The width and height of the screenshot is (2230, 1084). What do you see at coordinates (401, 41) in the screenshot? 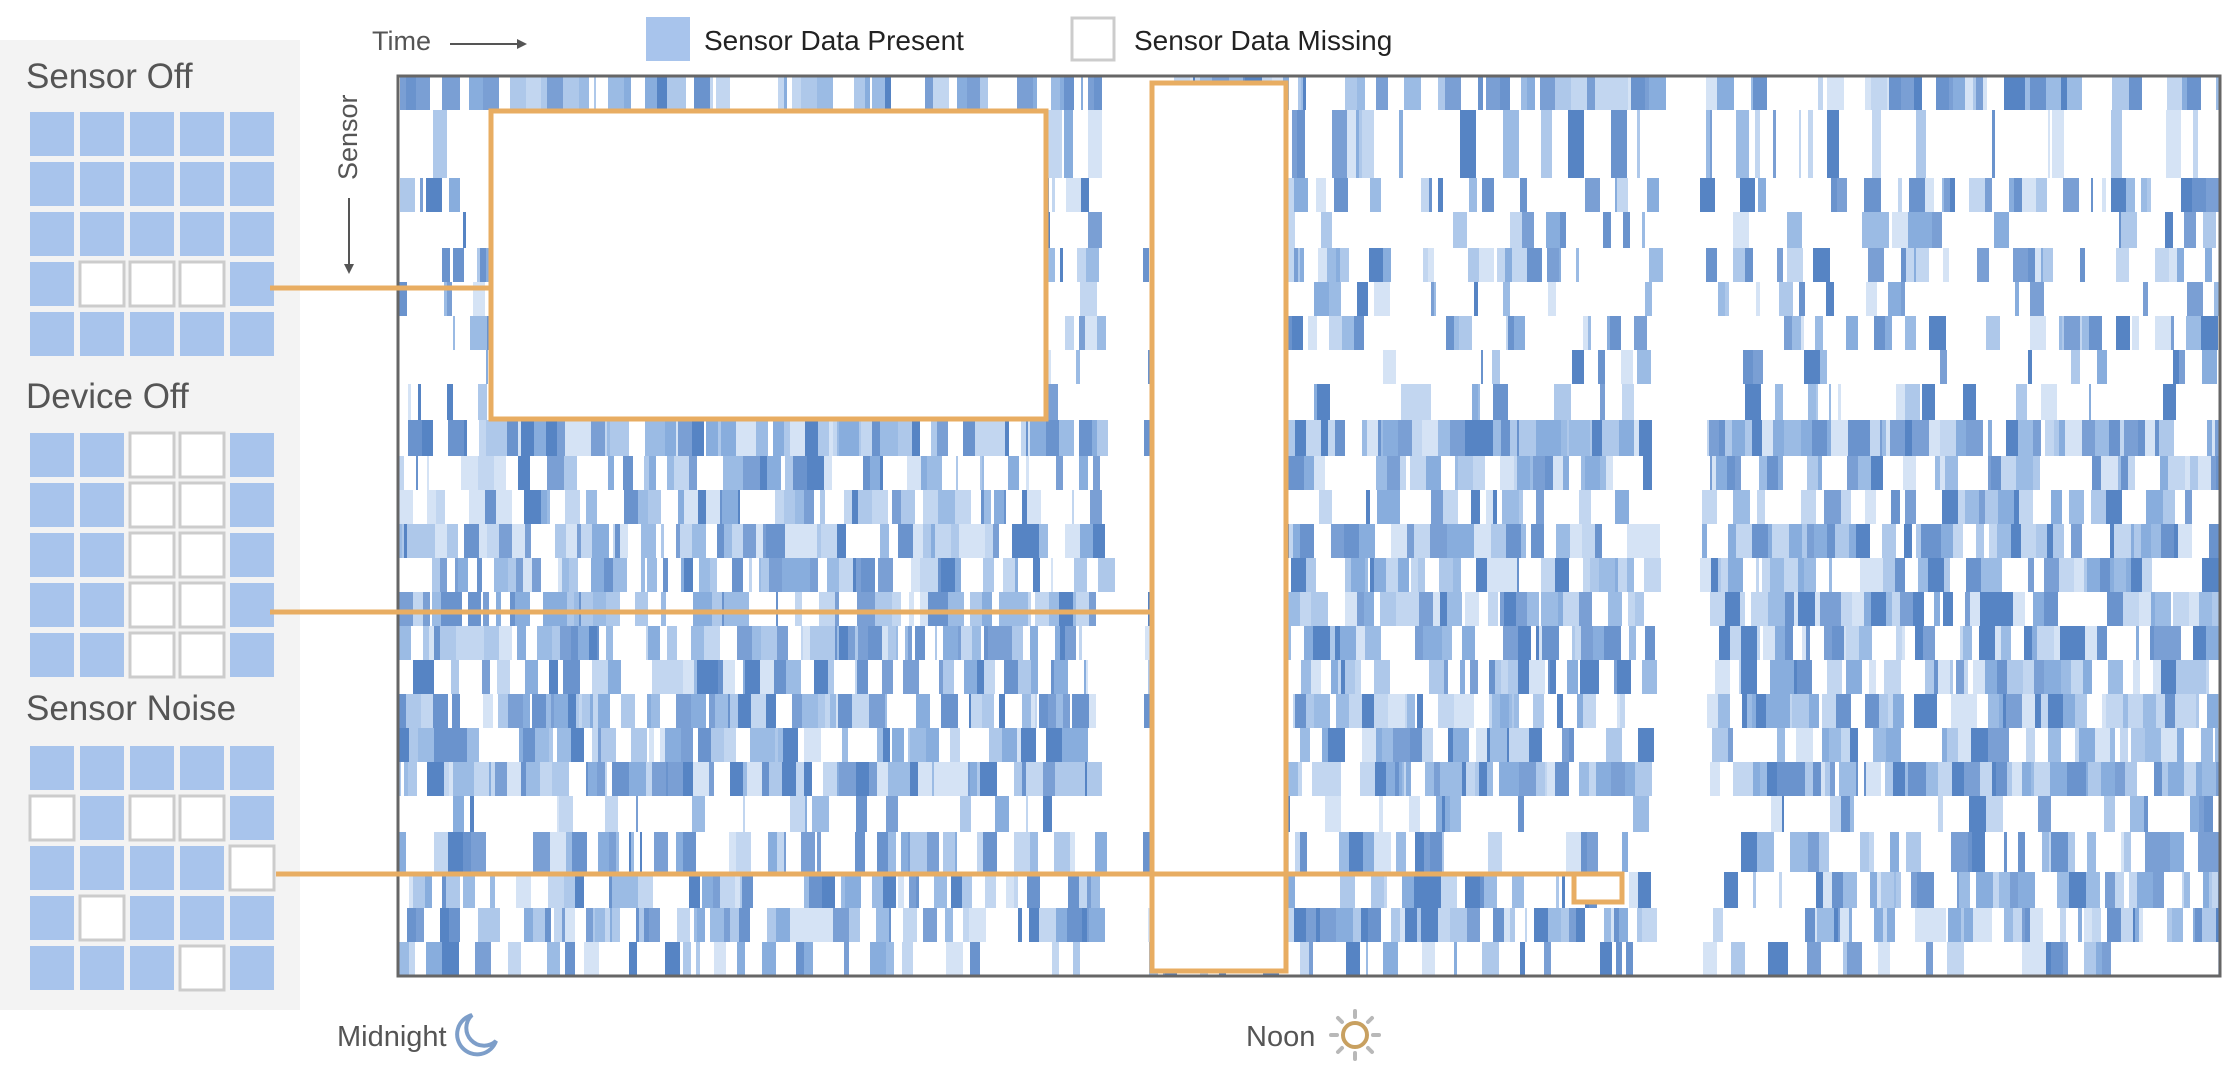
I see `time-axis-label: Time` at bounding box center [401, 41].